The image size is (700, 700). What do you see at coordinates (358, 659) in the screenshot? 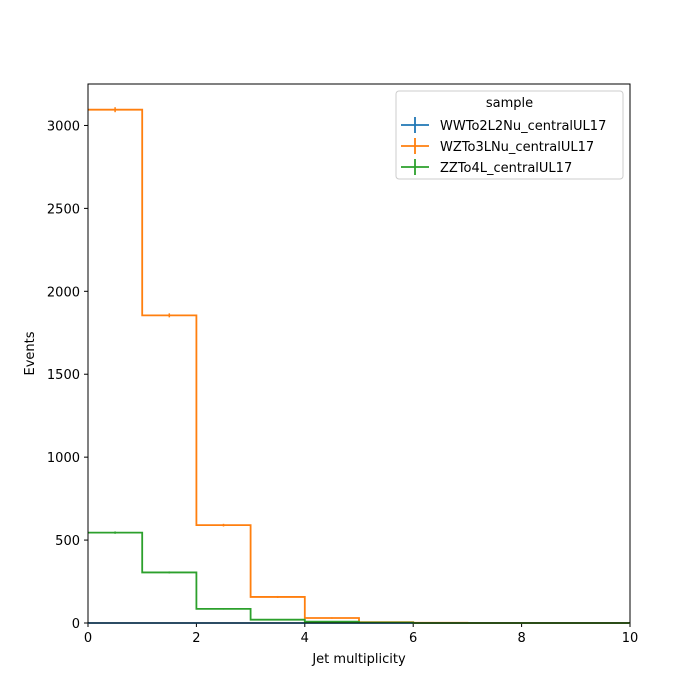
I see `x-axis-label: Jet multiplicity` at bounding box center [358, 659].